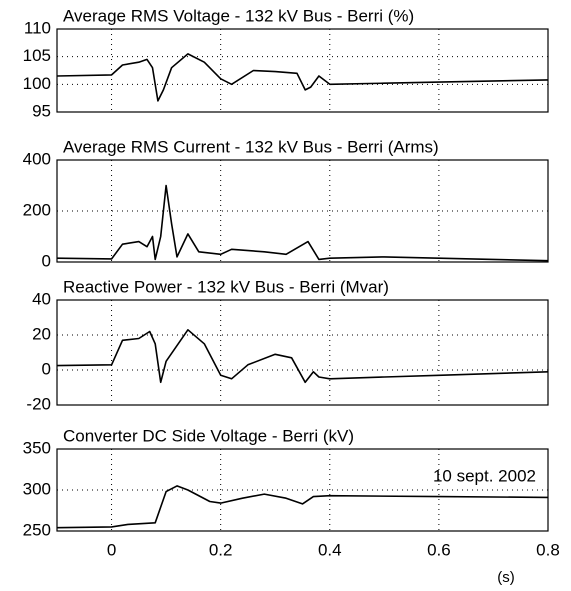 This screenshot has width=571, height=591. Describe the element at coordinates (484, 475) in the screenshot. I see `annotation: 10 sept. 2002` at that location.